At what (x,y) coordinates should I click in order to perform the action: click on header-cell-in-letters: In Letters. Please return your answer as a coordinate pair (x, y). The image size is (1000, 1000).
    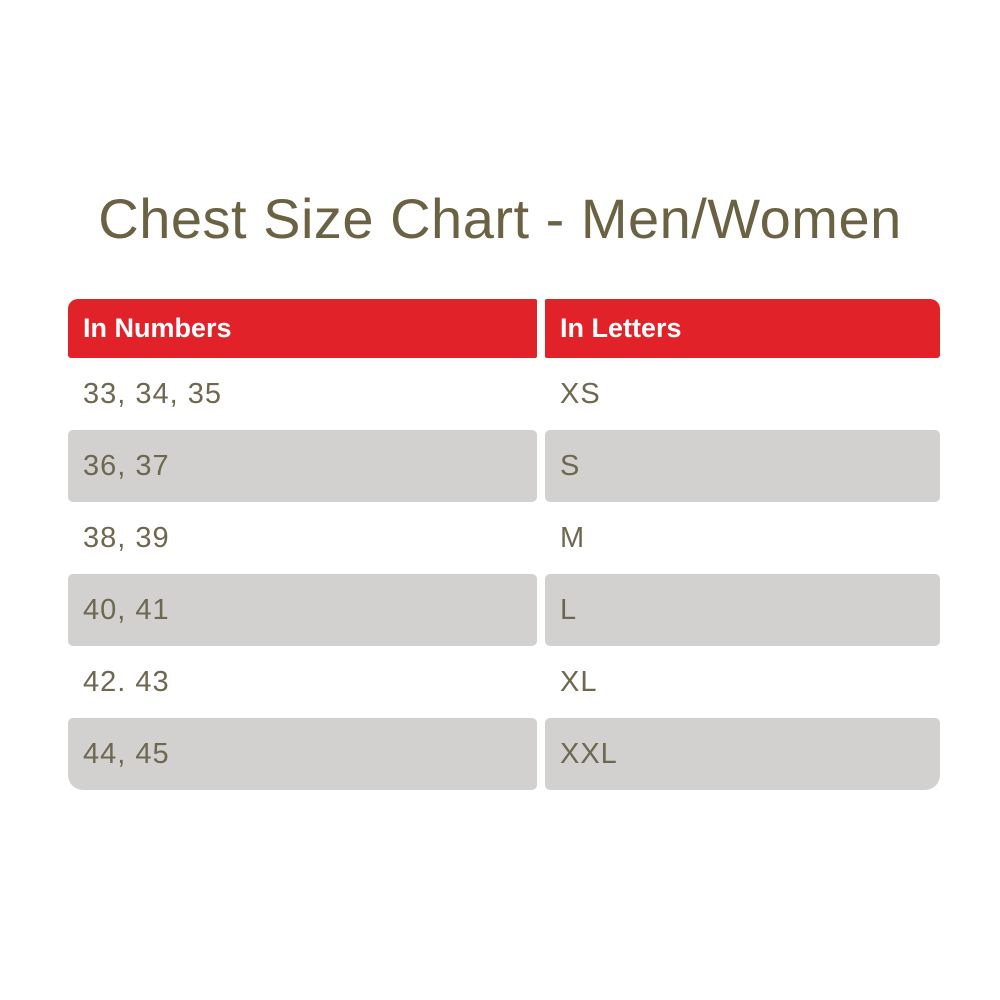
    Looking at the image, I should click on (742, 328).